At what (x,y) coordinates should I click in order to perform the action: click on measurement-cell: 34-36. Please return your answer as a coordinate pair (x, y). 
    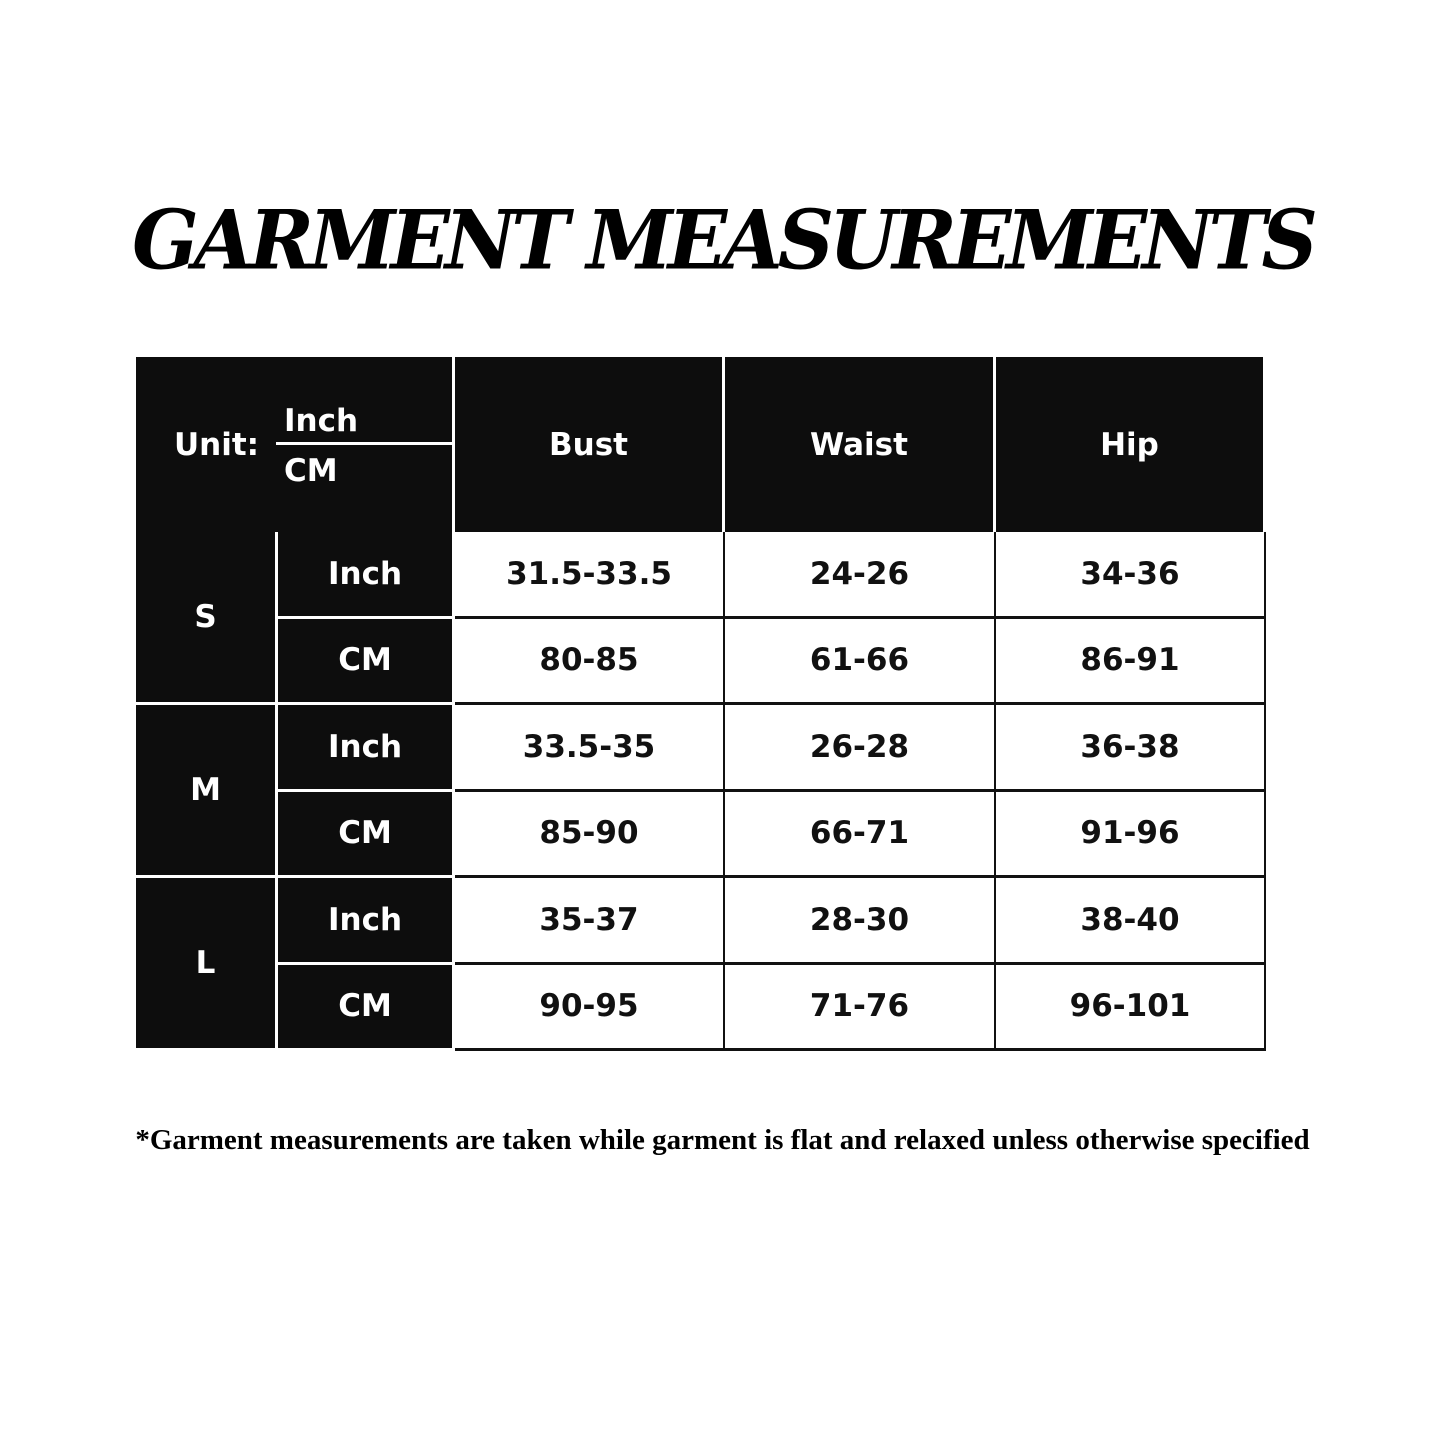
    Looking at the image, I should click on (1131, 575).